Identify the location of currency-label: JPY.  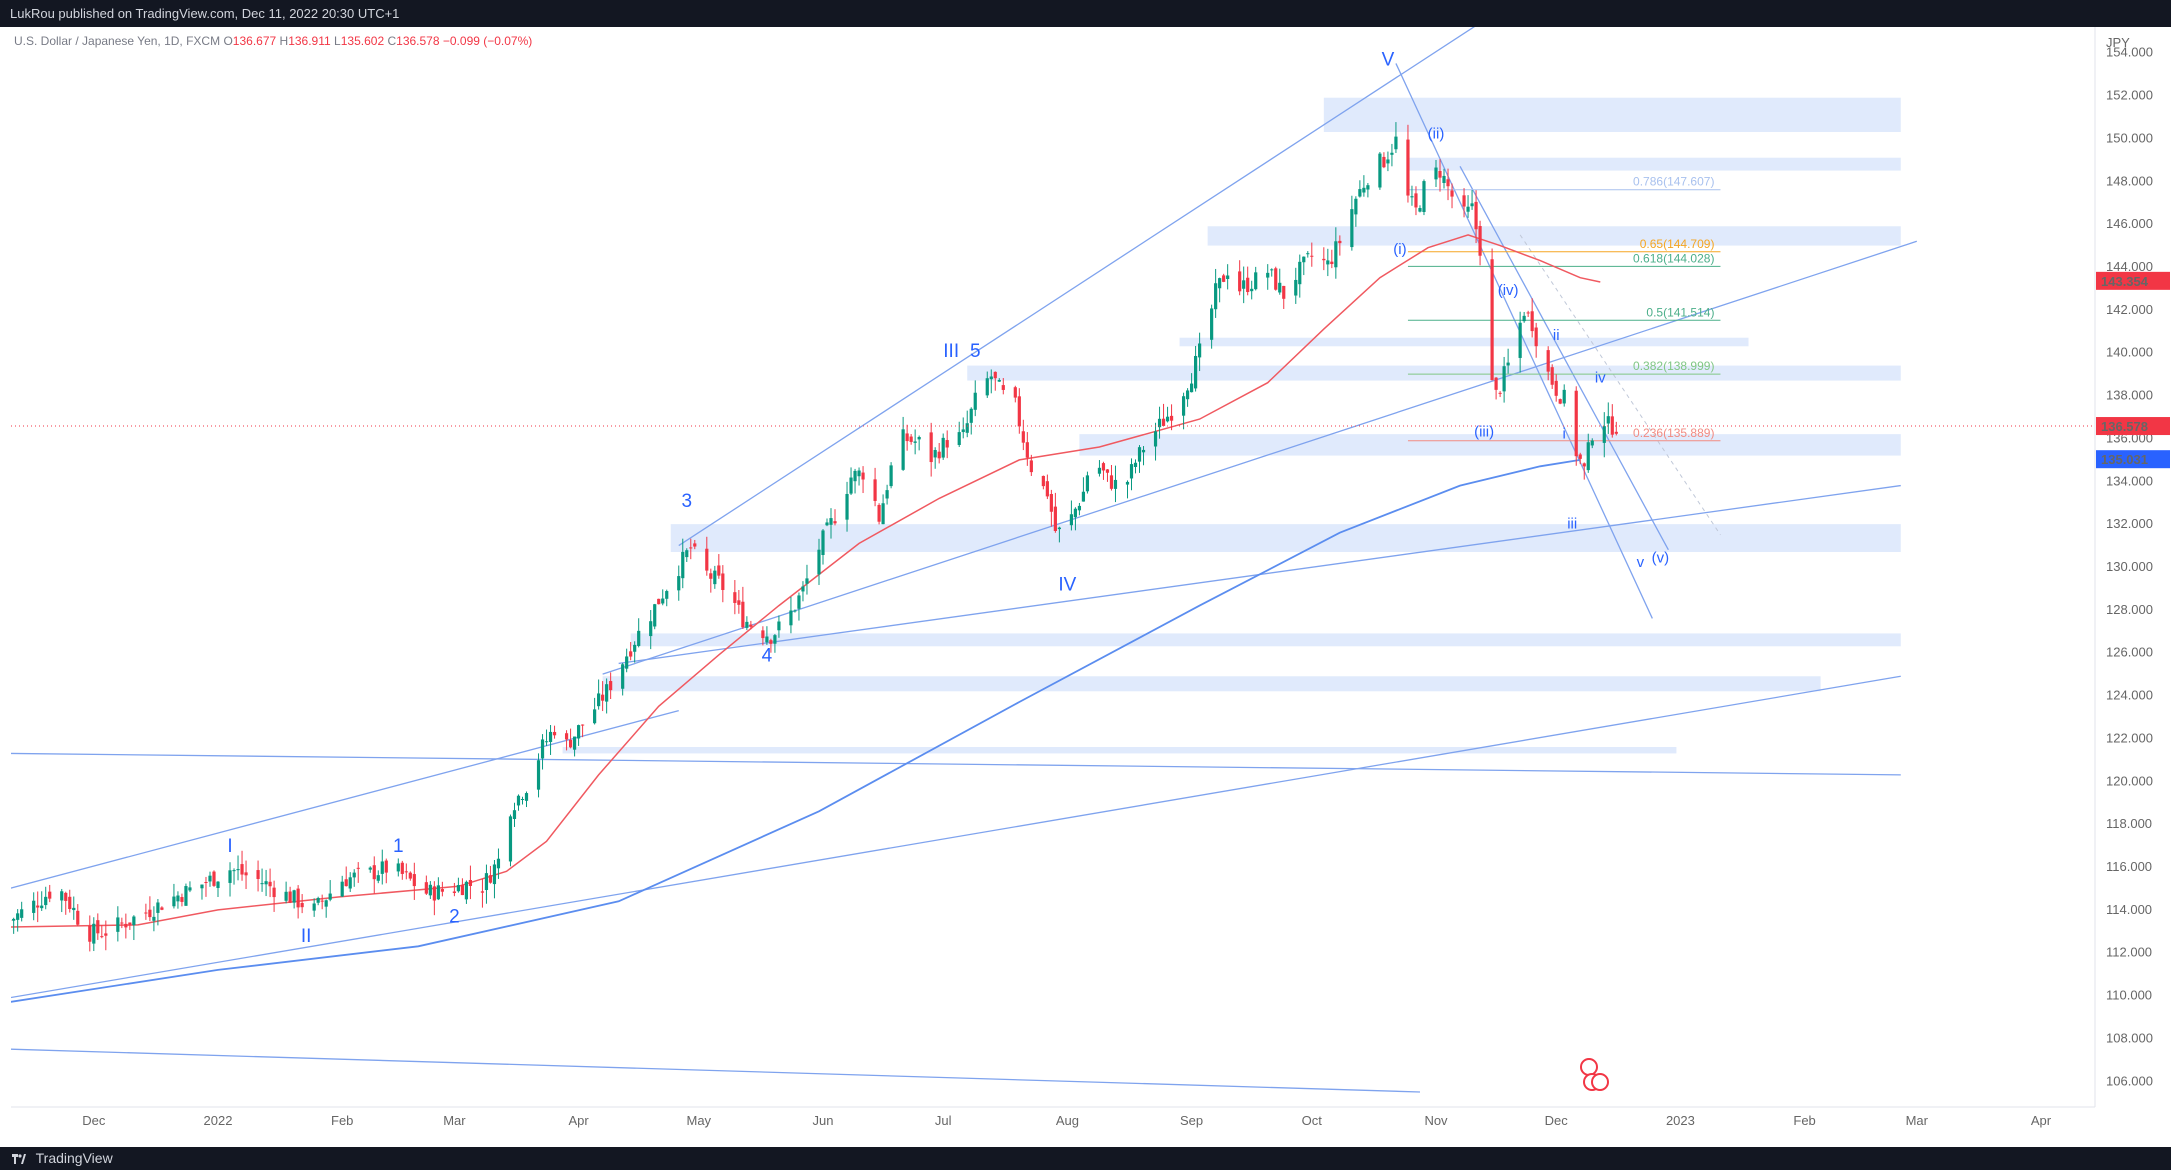
(2118, 42).